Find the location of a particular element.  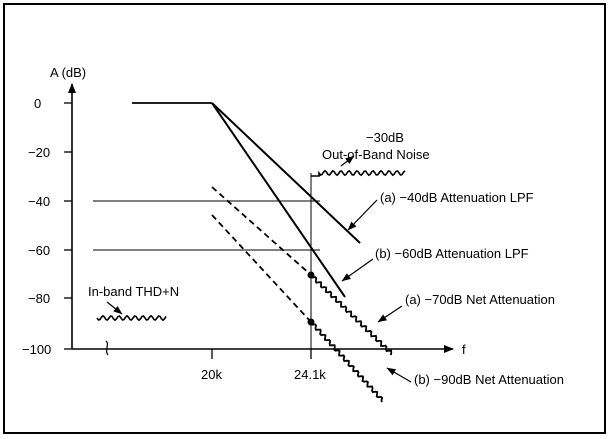

lpf-a-curve is located at coordinates (286, 173).